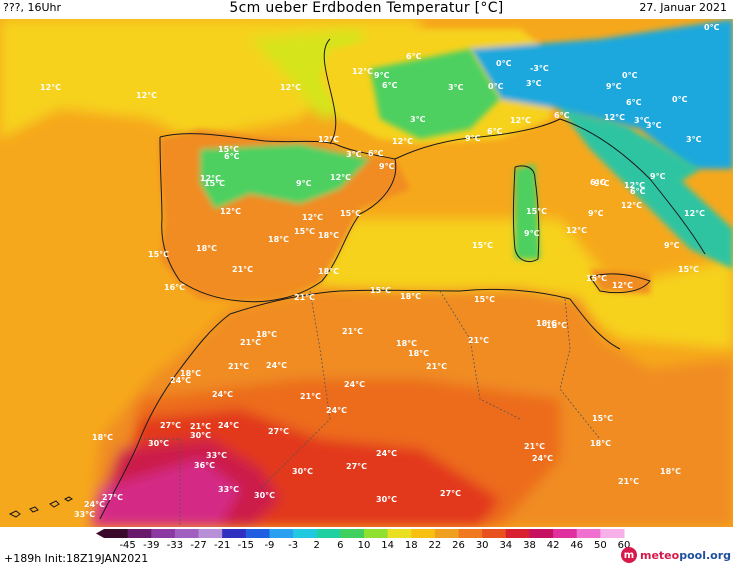 The image size is (733, 566). What do you see at coordinates (435, 94) in the screenshot?
I see `alps-green-zone` at bounding box center [435, 94].